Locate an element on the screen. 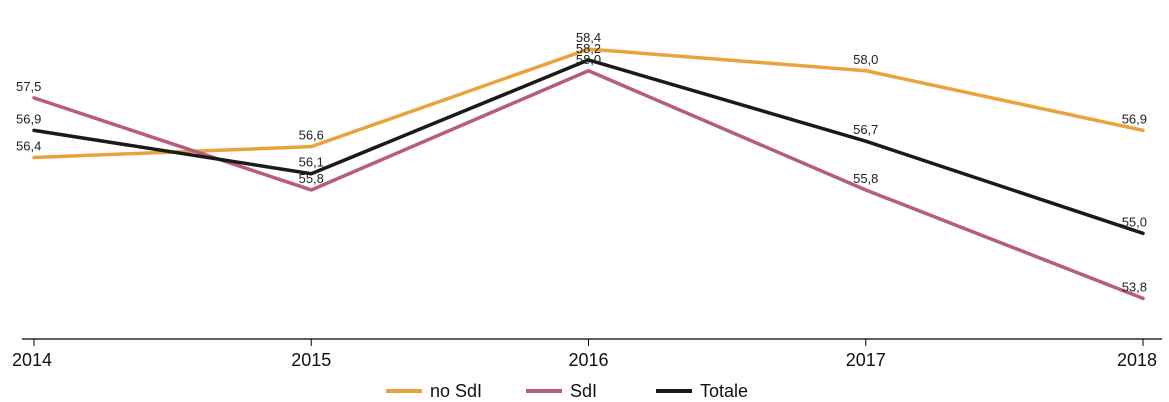 This screenshot has width=1169, height=402. legend-label: Totale is located at coordinates (724, 391).